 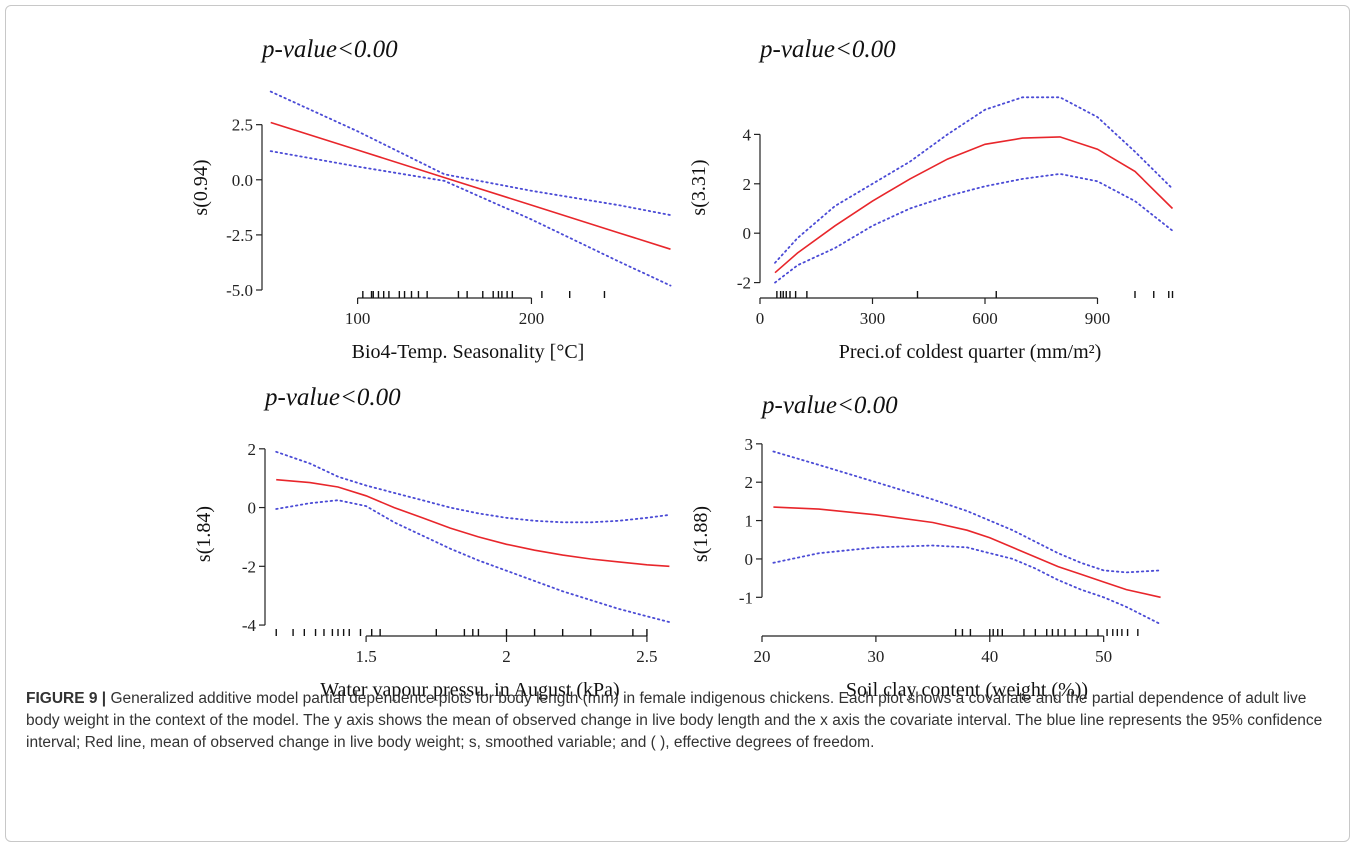 What do you see at coordinates (967, 690) in the screenshot?
I see `x-axis-label: Soil clay content (weight (%))` at bounding box center [967, 690].